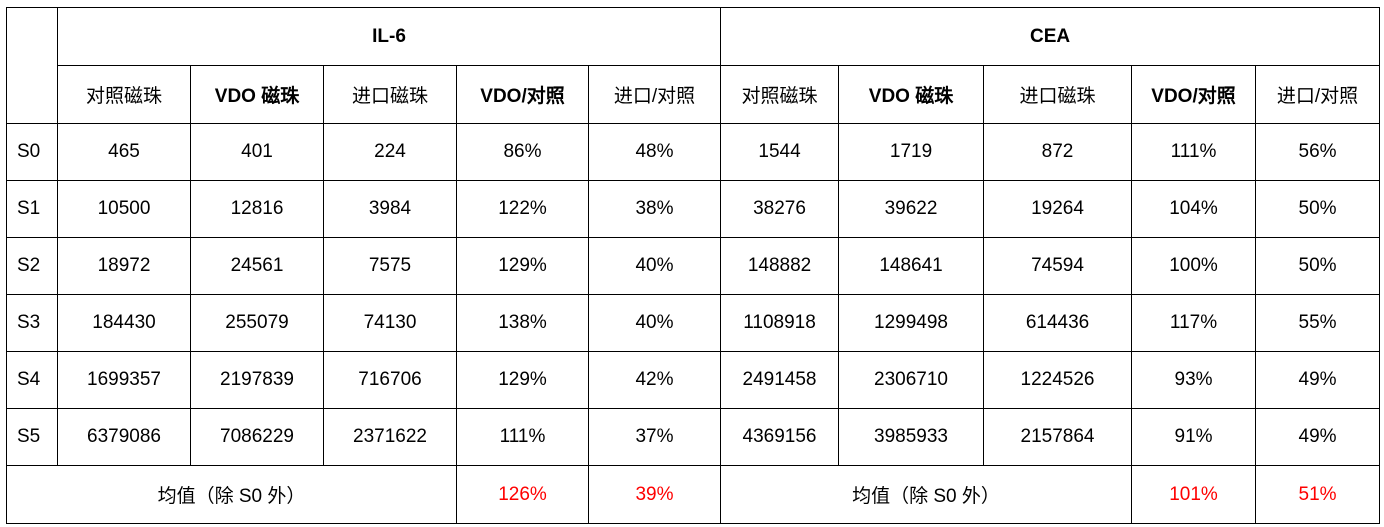 The image size is (1384, 527). I want to click on table-cell: 38%, so click(654, 209).